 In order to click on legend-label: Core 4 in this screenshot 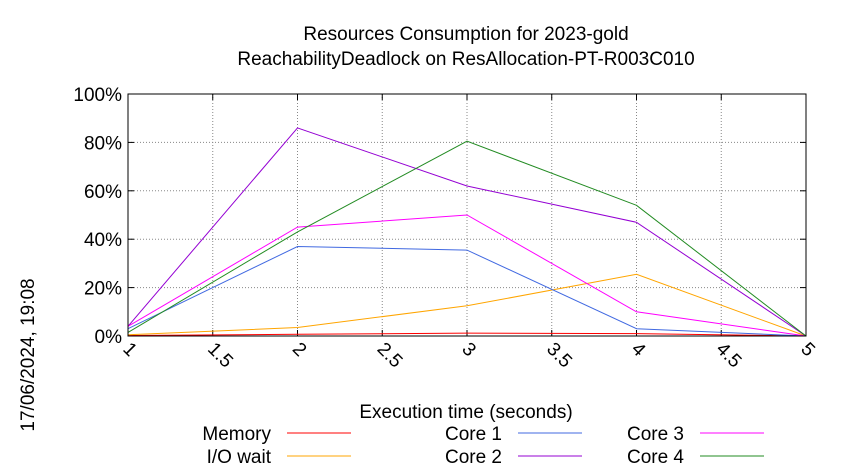, I will do `click(655, 457)`.